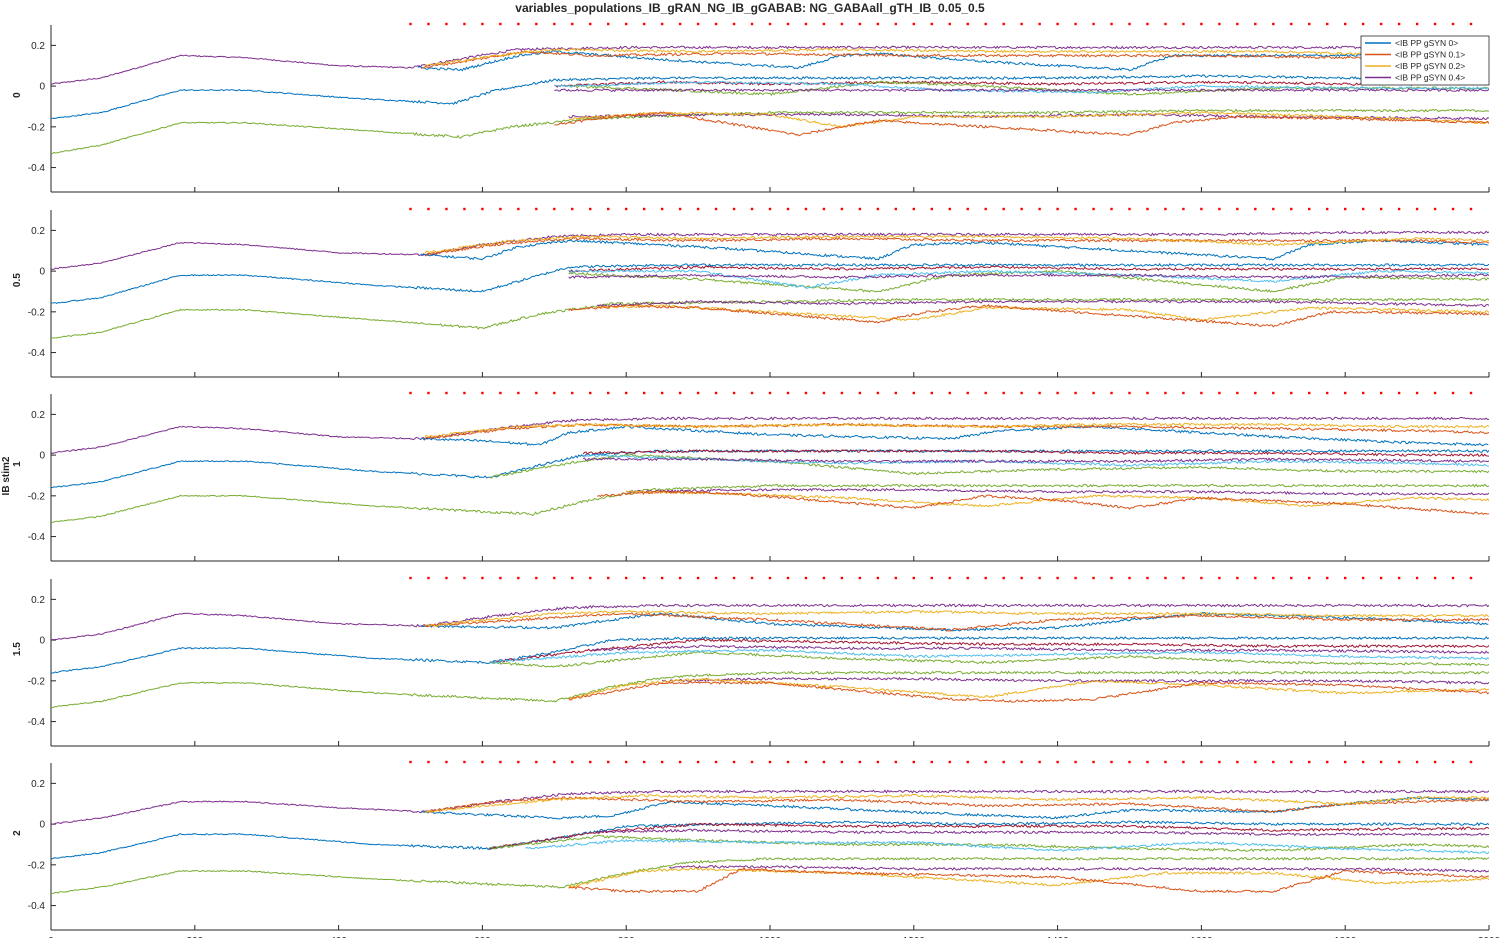 This screenshot has width=1500, height=938. Describe the element at coordinates (770, 131) in the screenshot. I see `series-line-green` at that location.